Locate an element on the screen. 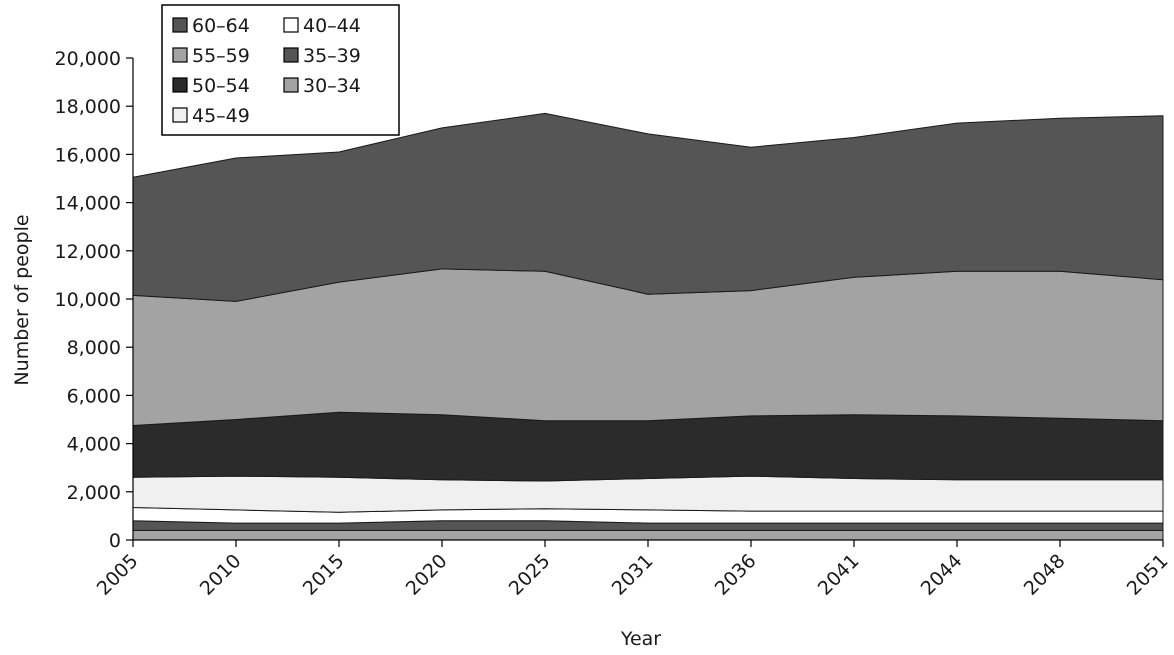  y-tick-label: 6,000 is located at coordinates (94, 396).